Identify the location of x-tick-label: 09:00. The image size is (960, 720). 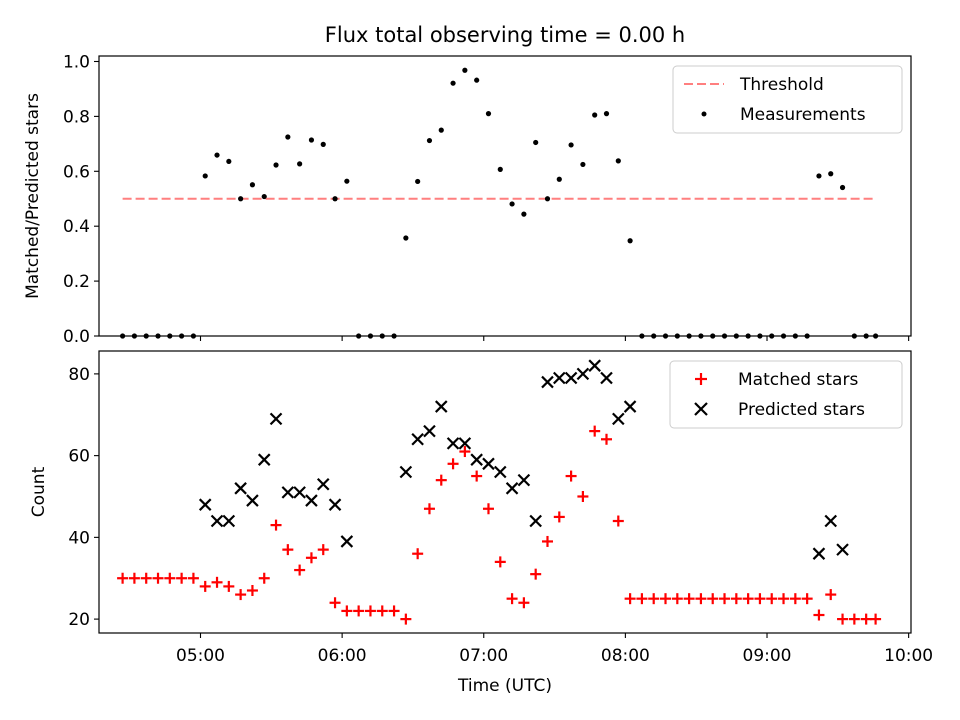
(767, 656).